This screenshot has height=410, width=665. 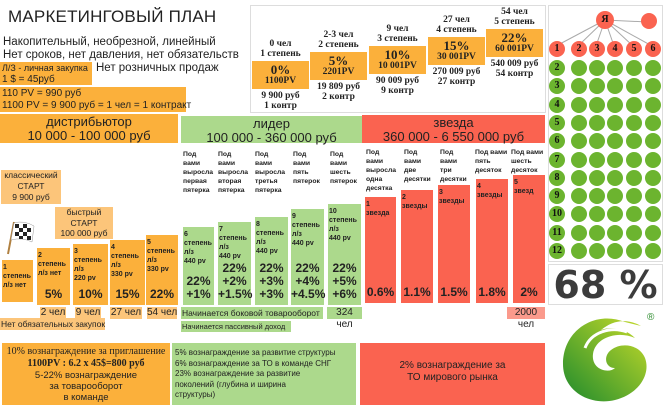 What do you see at coordinates (280, 81) in the screenshot?
I see `step-pv: 1100PV` at bounding box center [280, 81].